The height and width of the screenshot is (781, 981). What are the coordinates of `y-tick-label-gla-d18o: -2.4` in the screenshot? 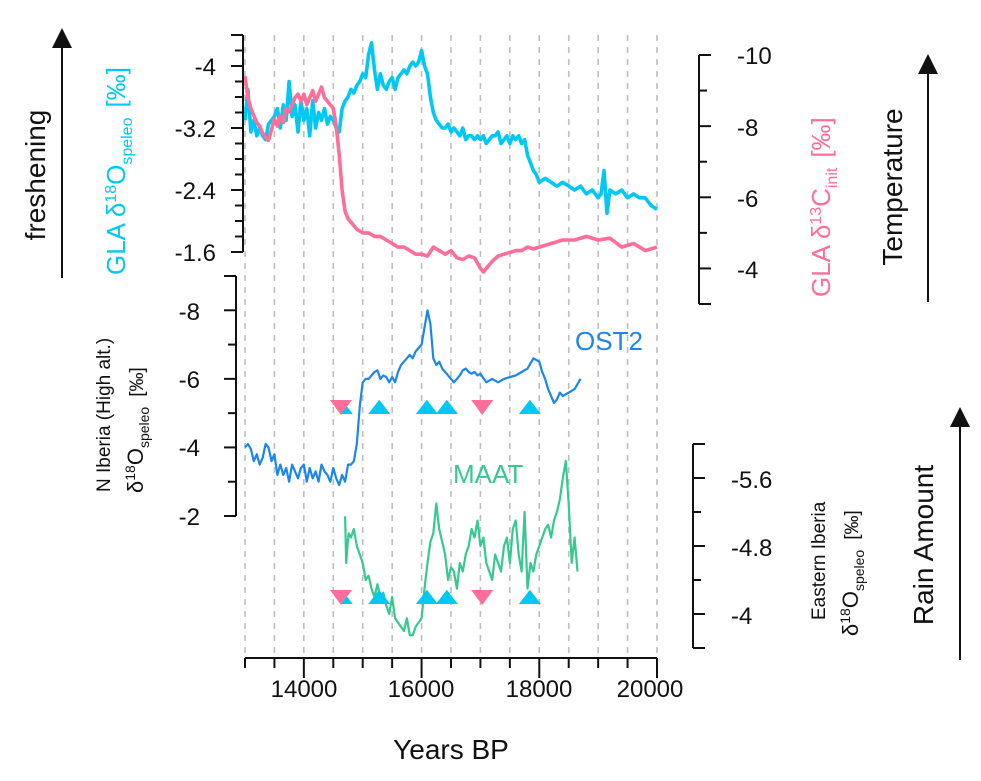 It's located at (195, 191).